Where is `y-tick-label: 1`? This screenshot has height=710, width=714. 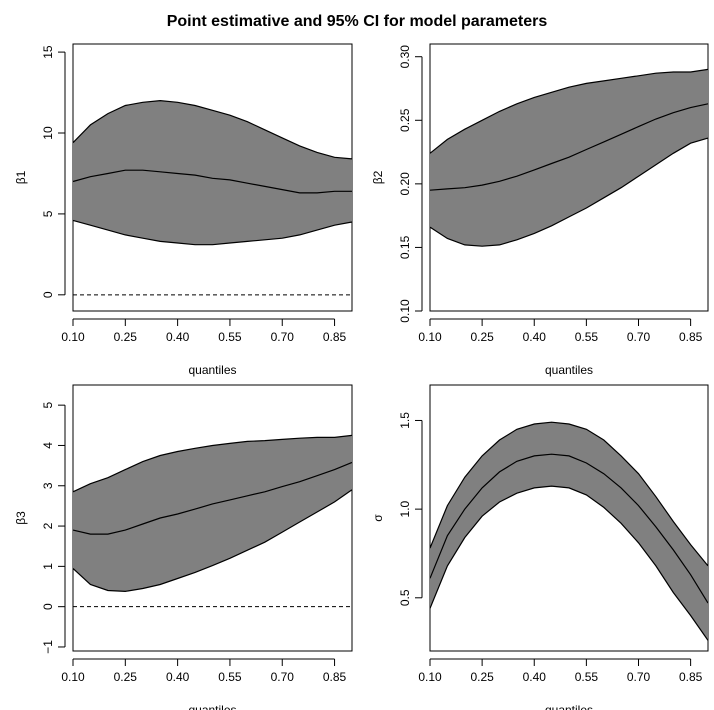
y-tick-label: 1 is located at coordinates (48, 566).